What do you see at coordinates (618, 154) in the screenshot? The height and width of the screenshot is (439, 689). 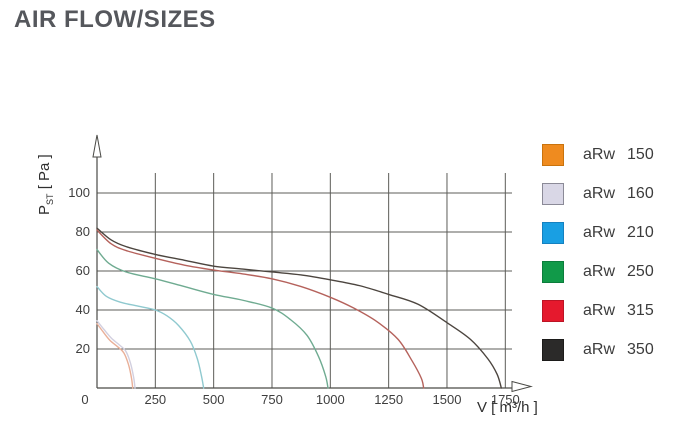 I see `legend-label-150: aRw 150` at bounding box center [618, 154].